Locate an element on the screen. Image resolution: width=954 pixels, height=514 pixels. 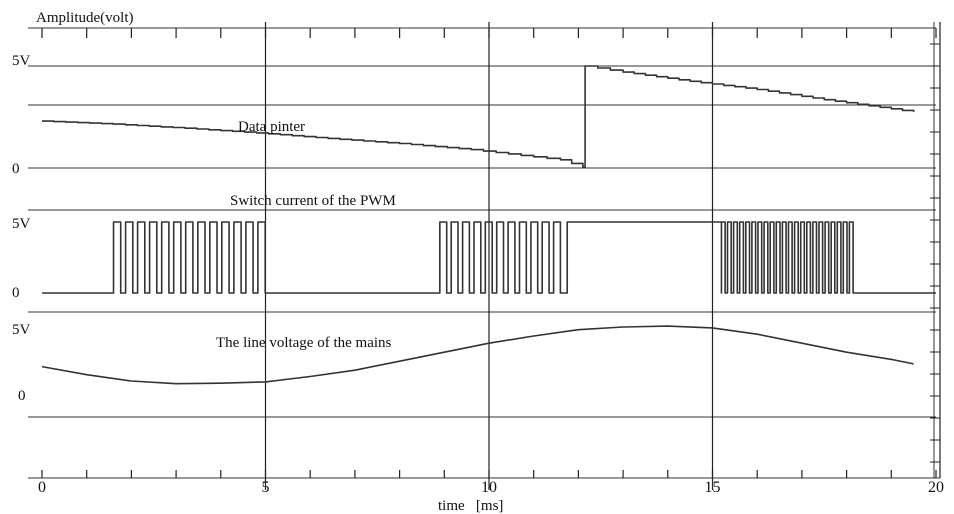
level-label-0-3: 0 is located at coordinates (22, 396).